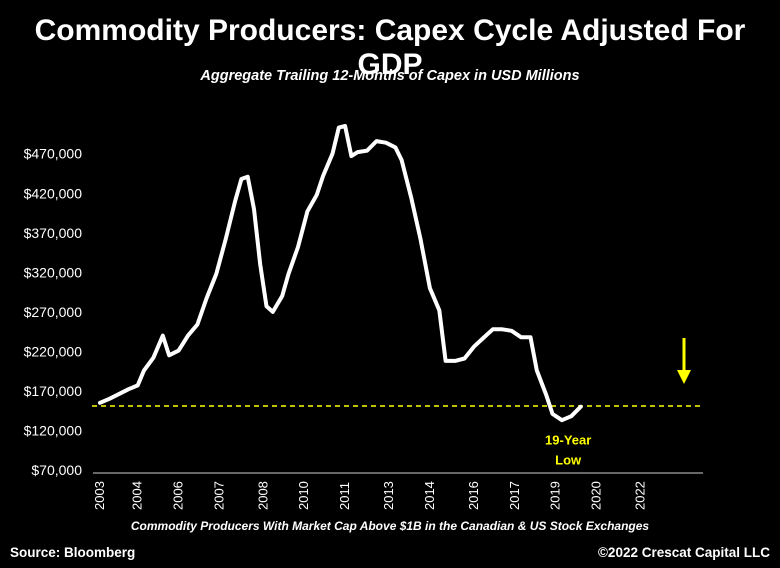  I want to click on annotation-19-year: 19-Year, so click(568, 439).